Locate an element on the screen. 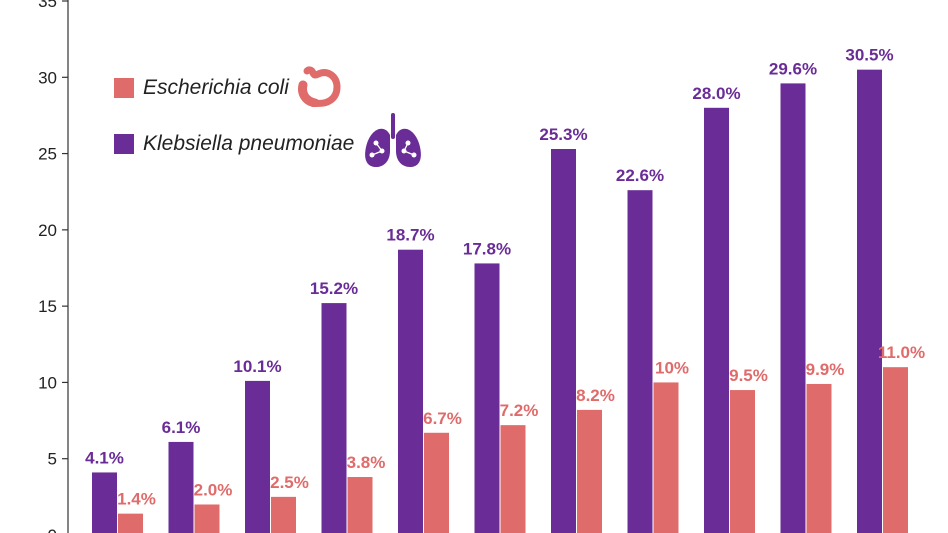 The width and height of the screenshot is (948, 533). y-tick-label: 35 is located at coordinates (47, 5).